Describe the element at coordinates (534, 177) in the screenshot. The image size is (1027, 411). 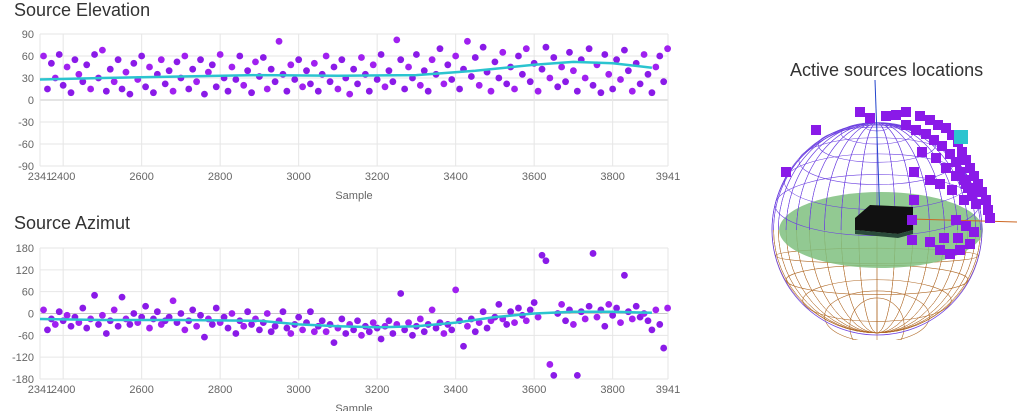
I see `x-tick-label: 3600` at that location.